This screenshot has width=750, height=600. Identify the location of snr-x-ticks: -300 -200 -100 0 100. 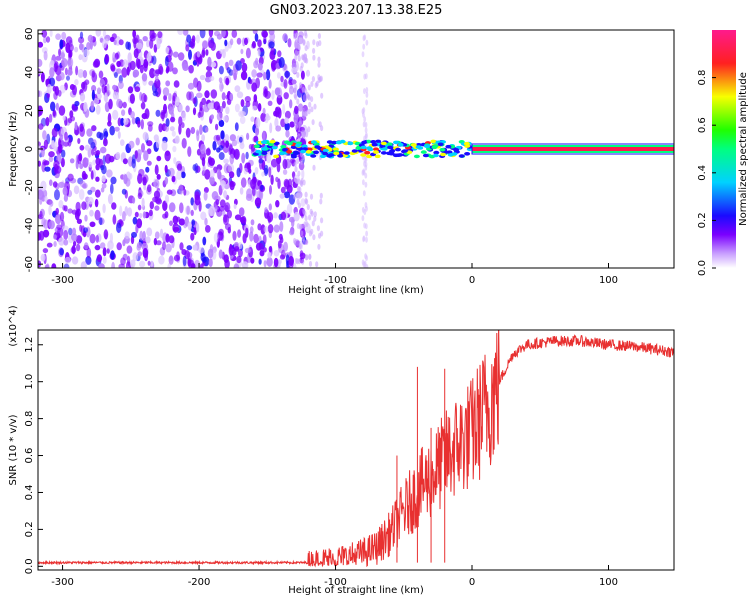
(334, 576).